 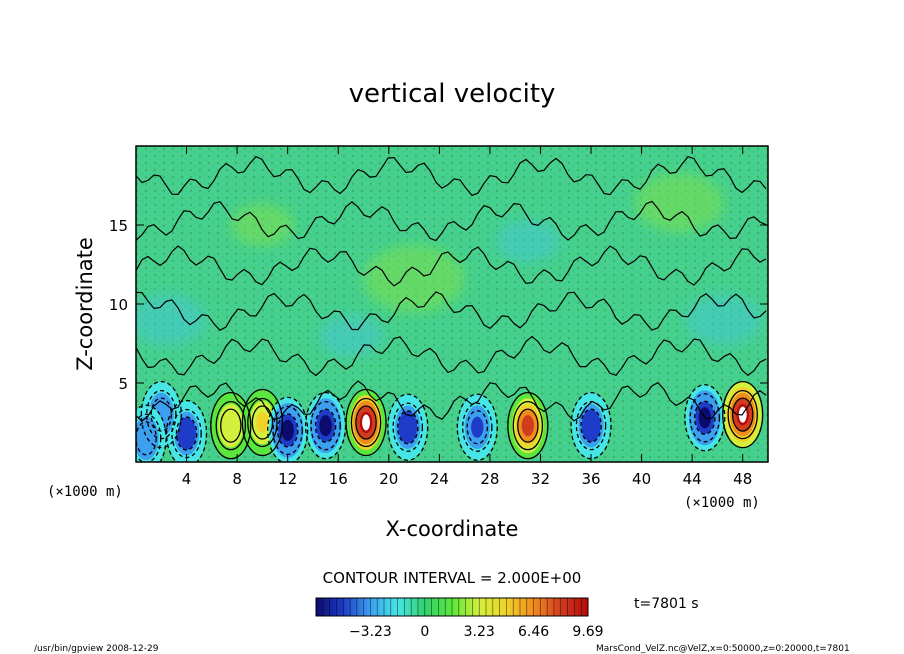 I want to click on chart-title: vertical velocity, so click(x=452, y=94).